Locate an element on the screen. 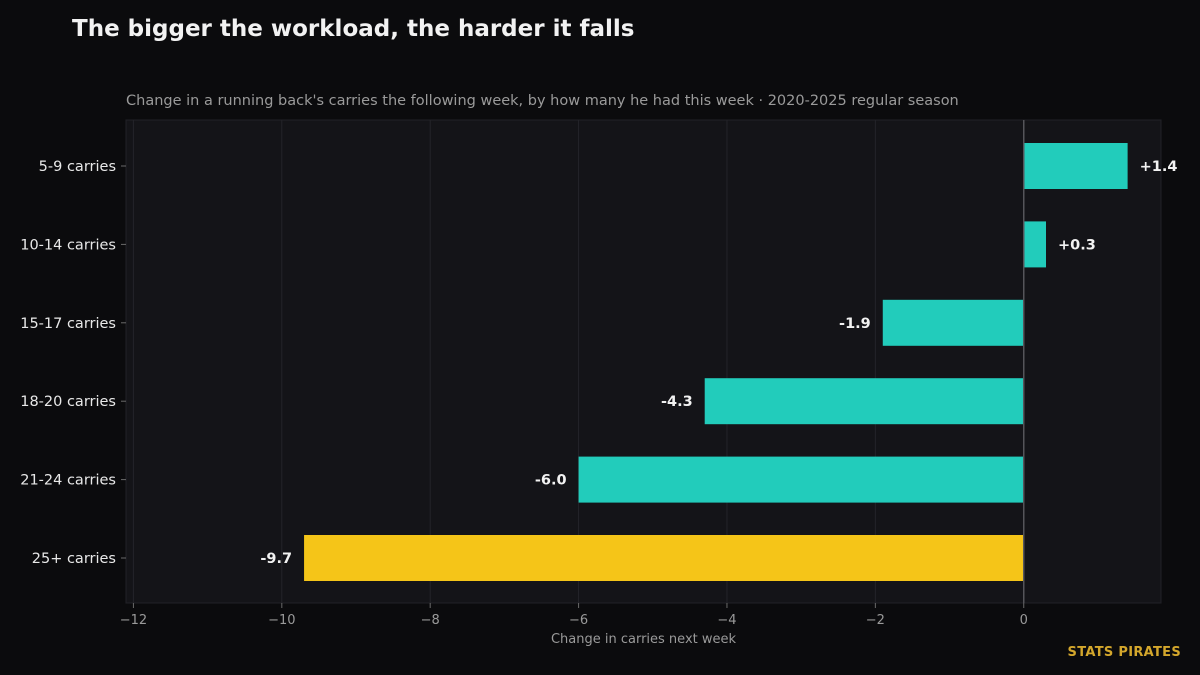 This screenshot has width=1200, height=675. value-label: -9.7 is located at coordinates (276, 559).